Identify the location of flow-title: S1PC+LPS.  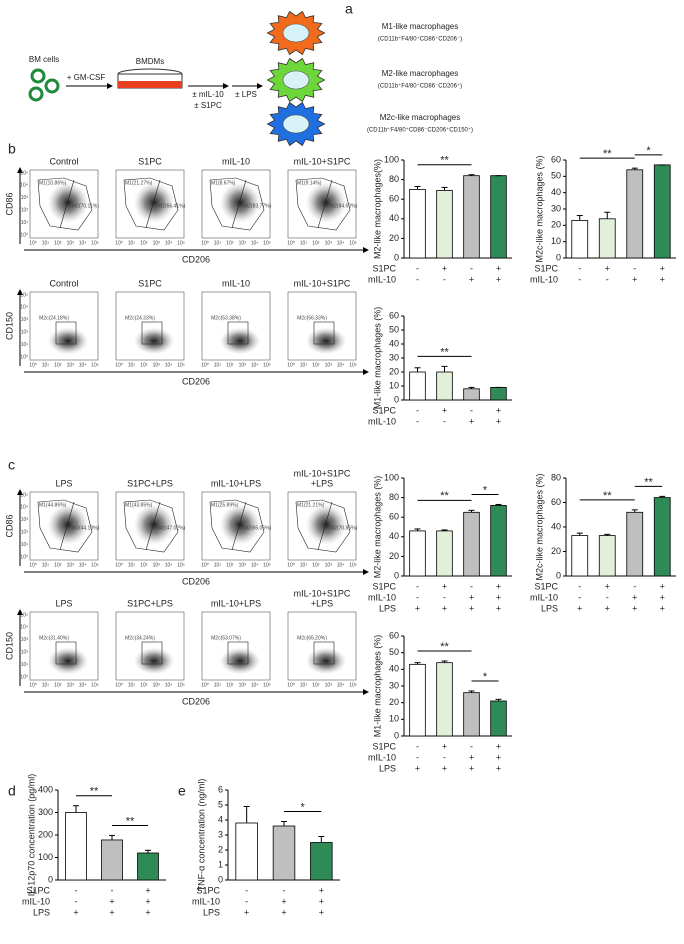
(150, 603).